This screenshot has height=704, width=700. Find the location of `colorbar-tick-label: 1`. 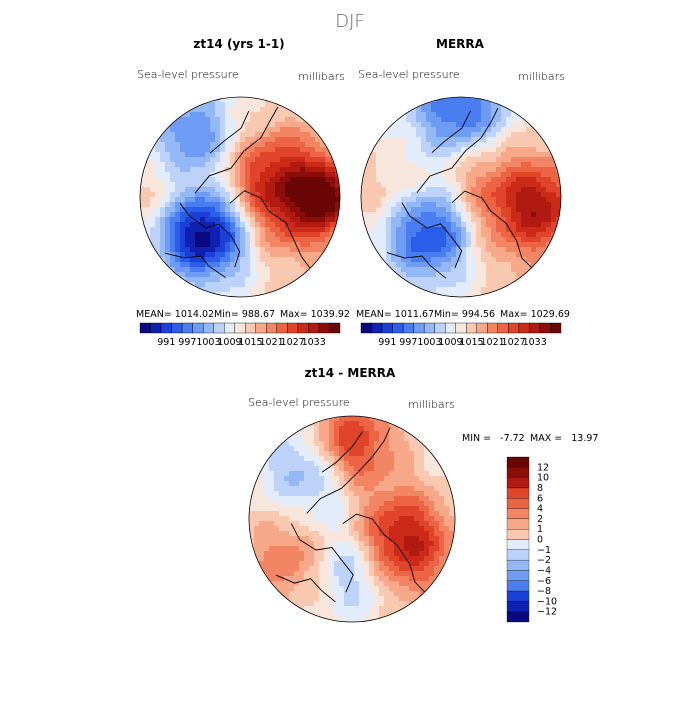

colorbar-tick-label: 1 is located at coordinates (540, 529).